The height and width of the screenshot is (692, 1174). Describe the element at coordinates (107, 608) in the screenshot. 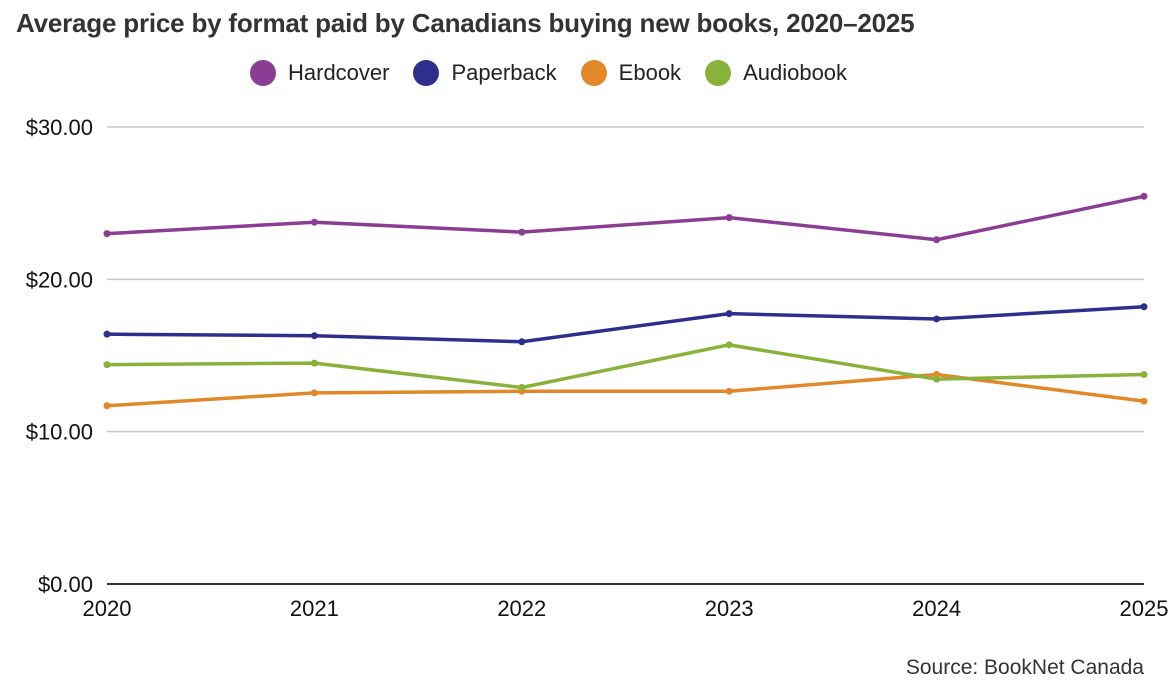

I see `x-tick-label: 2020` at that location.